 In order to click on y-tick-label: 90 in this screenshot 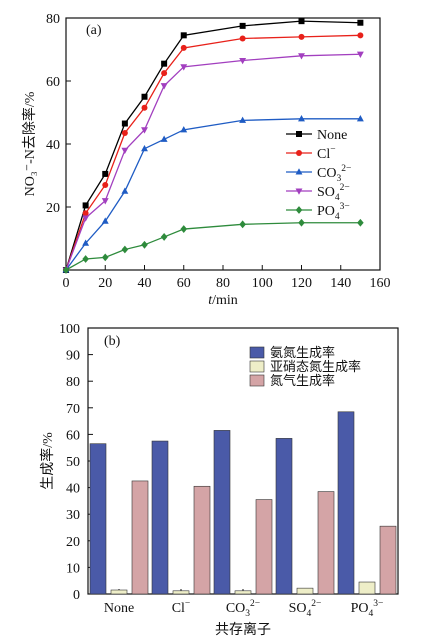, I will do `click(73, 356)`.